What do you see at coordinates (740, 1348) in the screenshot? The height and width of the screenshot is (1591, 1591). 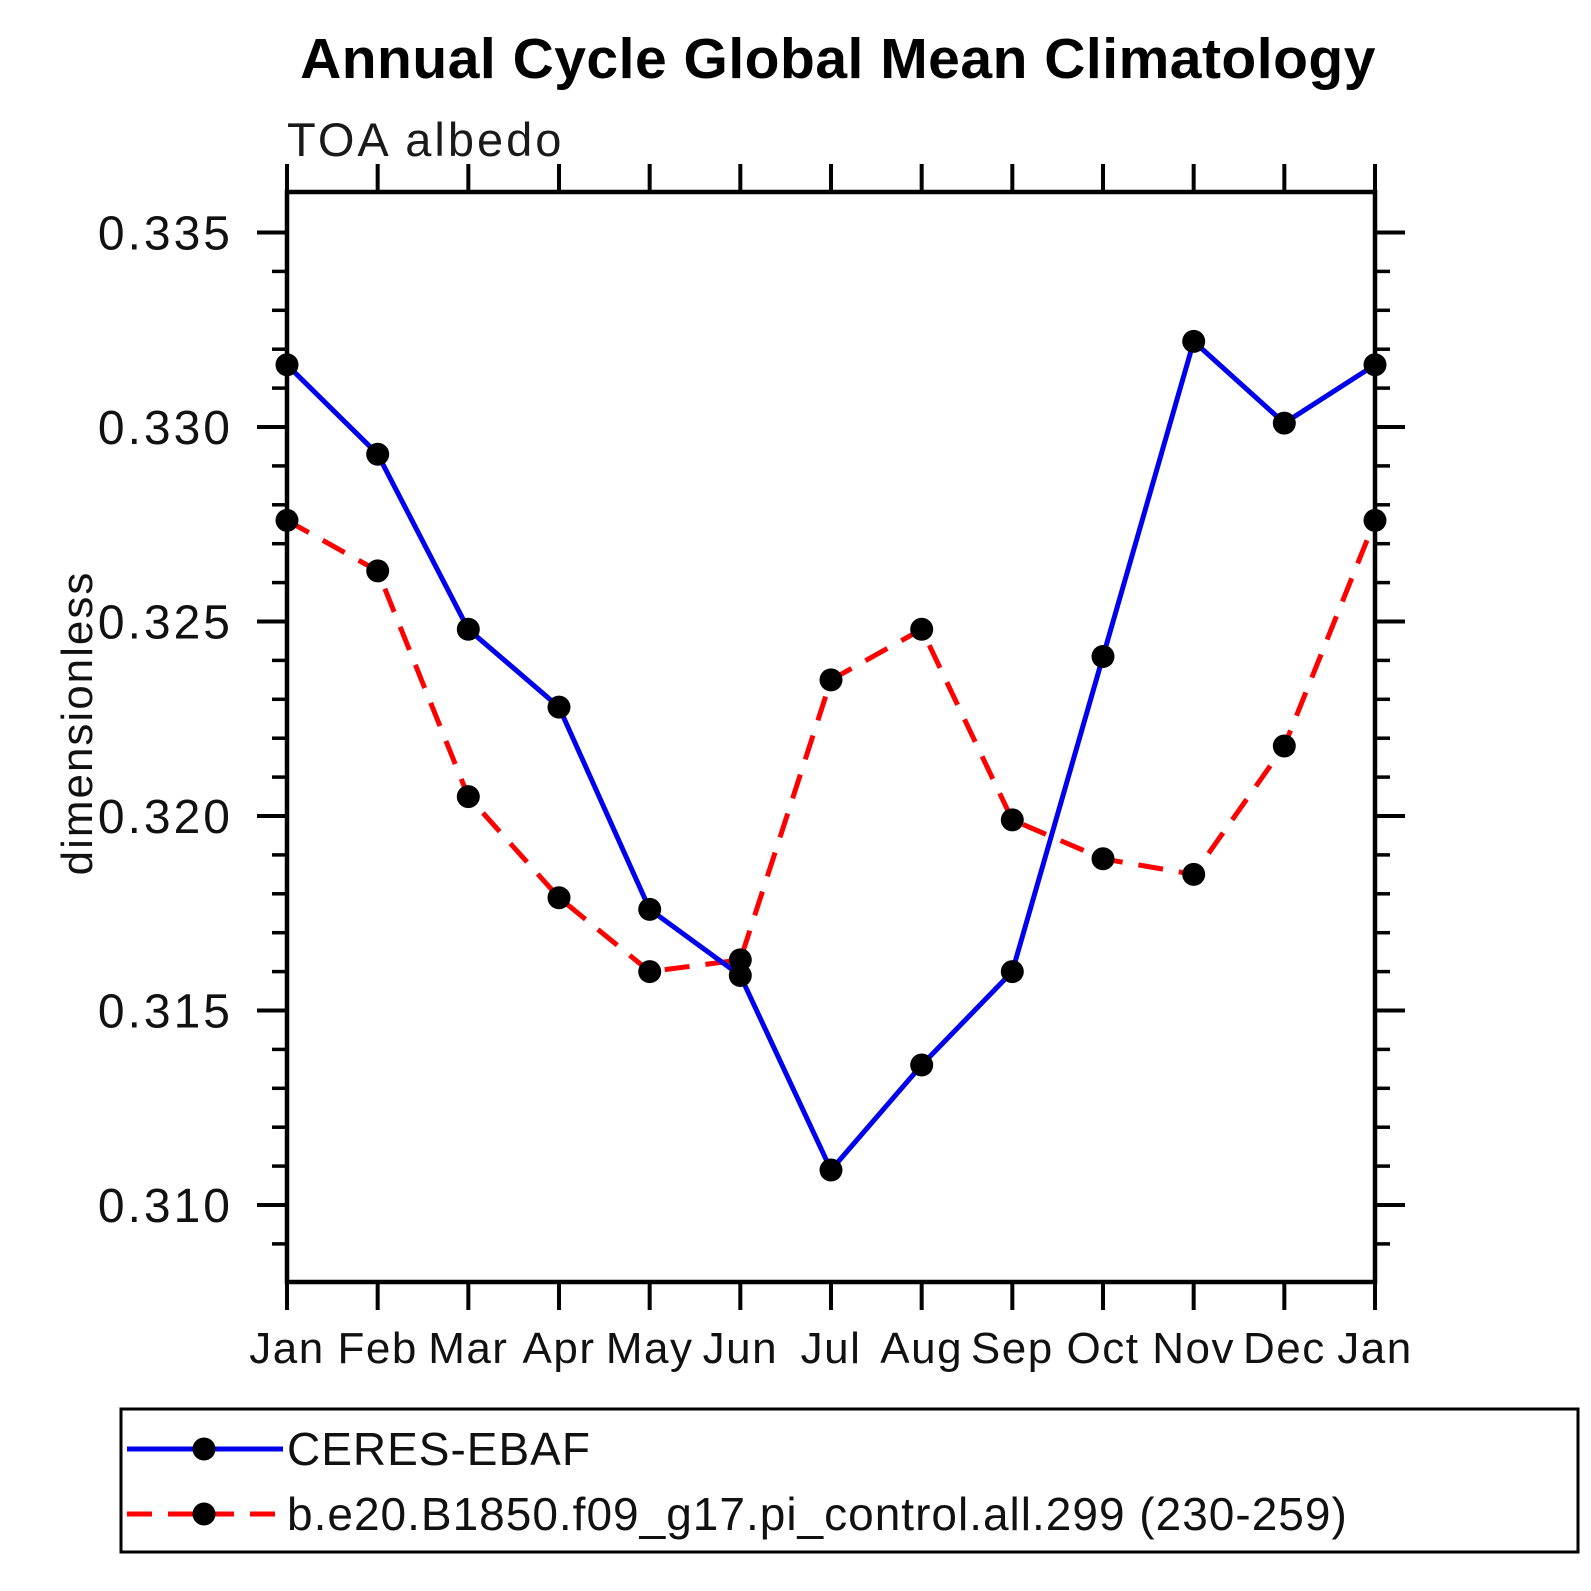 I see `x-tick-label: Jun` at bounding box center [740, 1348].